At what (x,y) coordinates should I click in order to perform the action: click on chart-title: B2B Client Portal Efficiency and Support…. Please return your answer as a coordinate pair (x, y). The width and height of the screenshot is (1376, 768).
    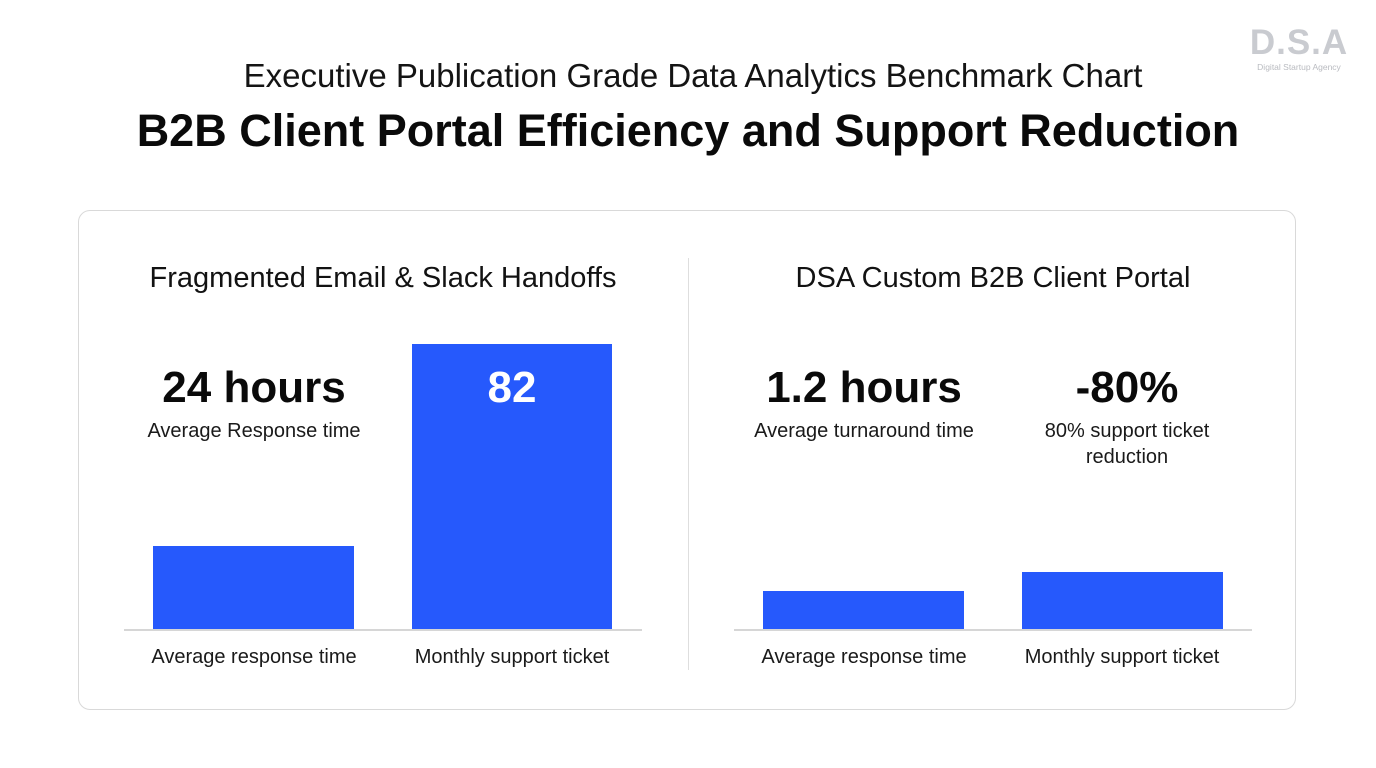
    Looking at the image, I should click on (688, 130).